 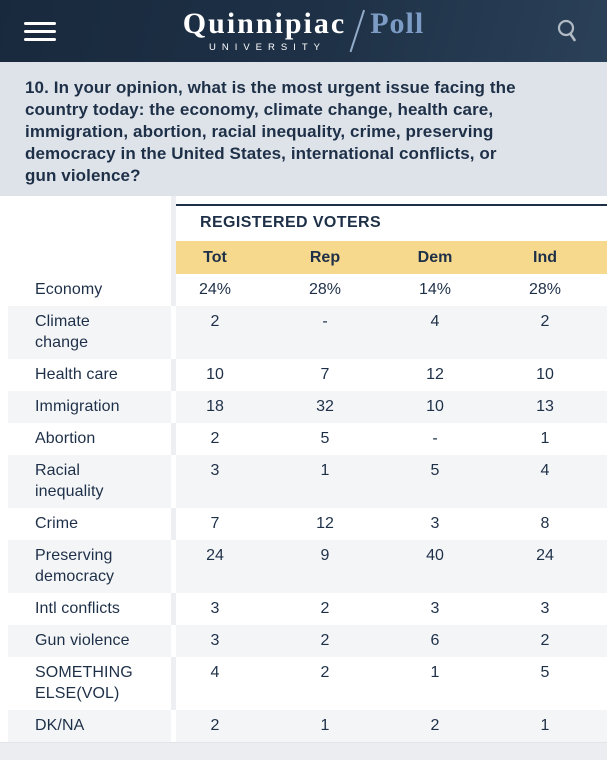 What do you see at coordinates (435, 555) in the screenshot?
I see `cell-value: 40` at bounding box center [435, 555].